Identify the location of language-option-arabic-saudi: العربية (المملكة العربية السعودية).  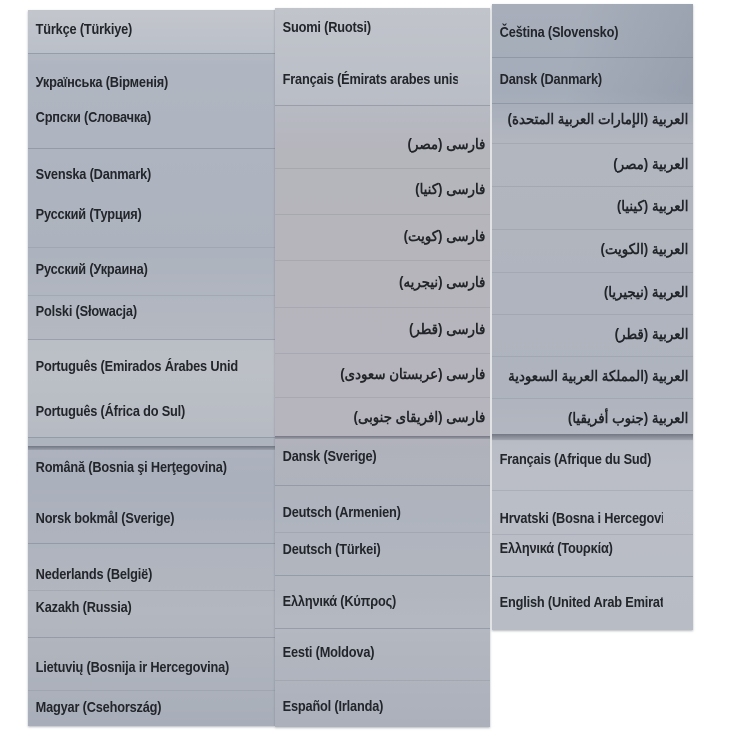
(598, 377).